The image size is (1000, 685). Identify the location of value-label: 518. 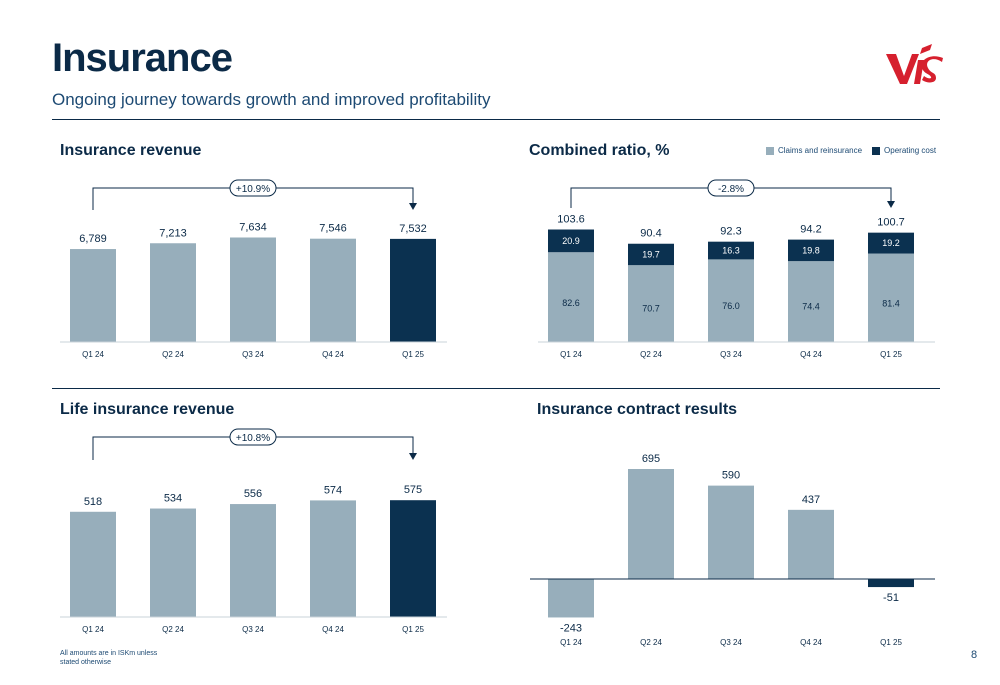
(93, 502).